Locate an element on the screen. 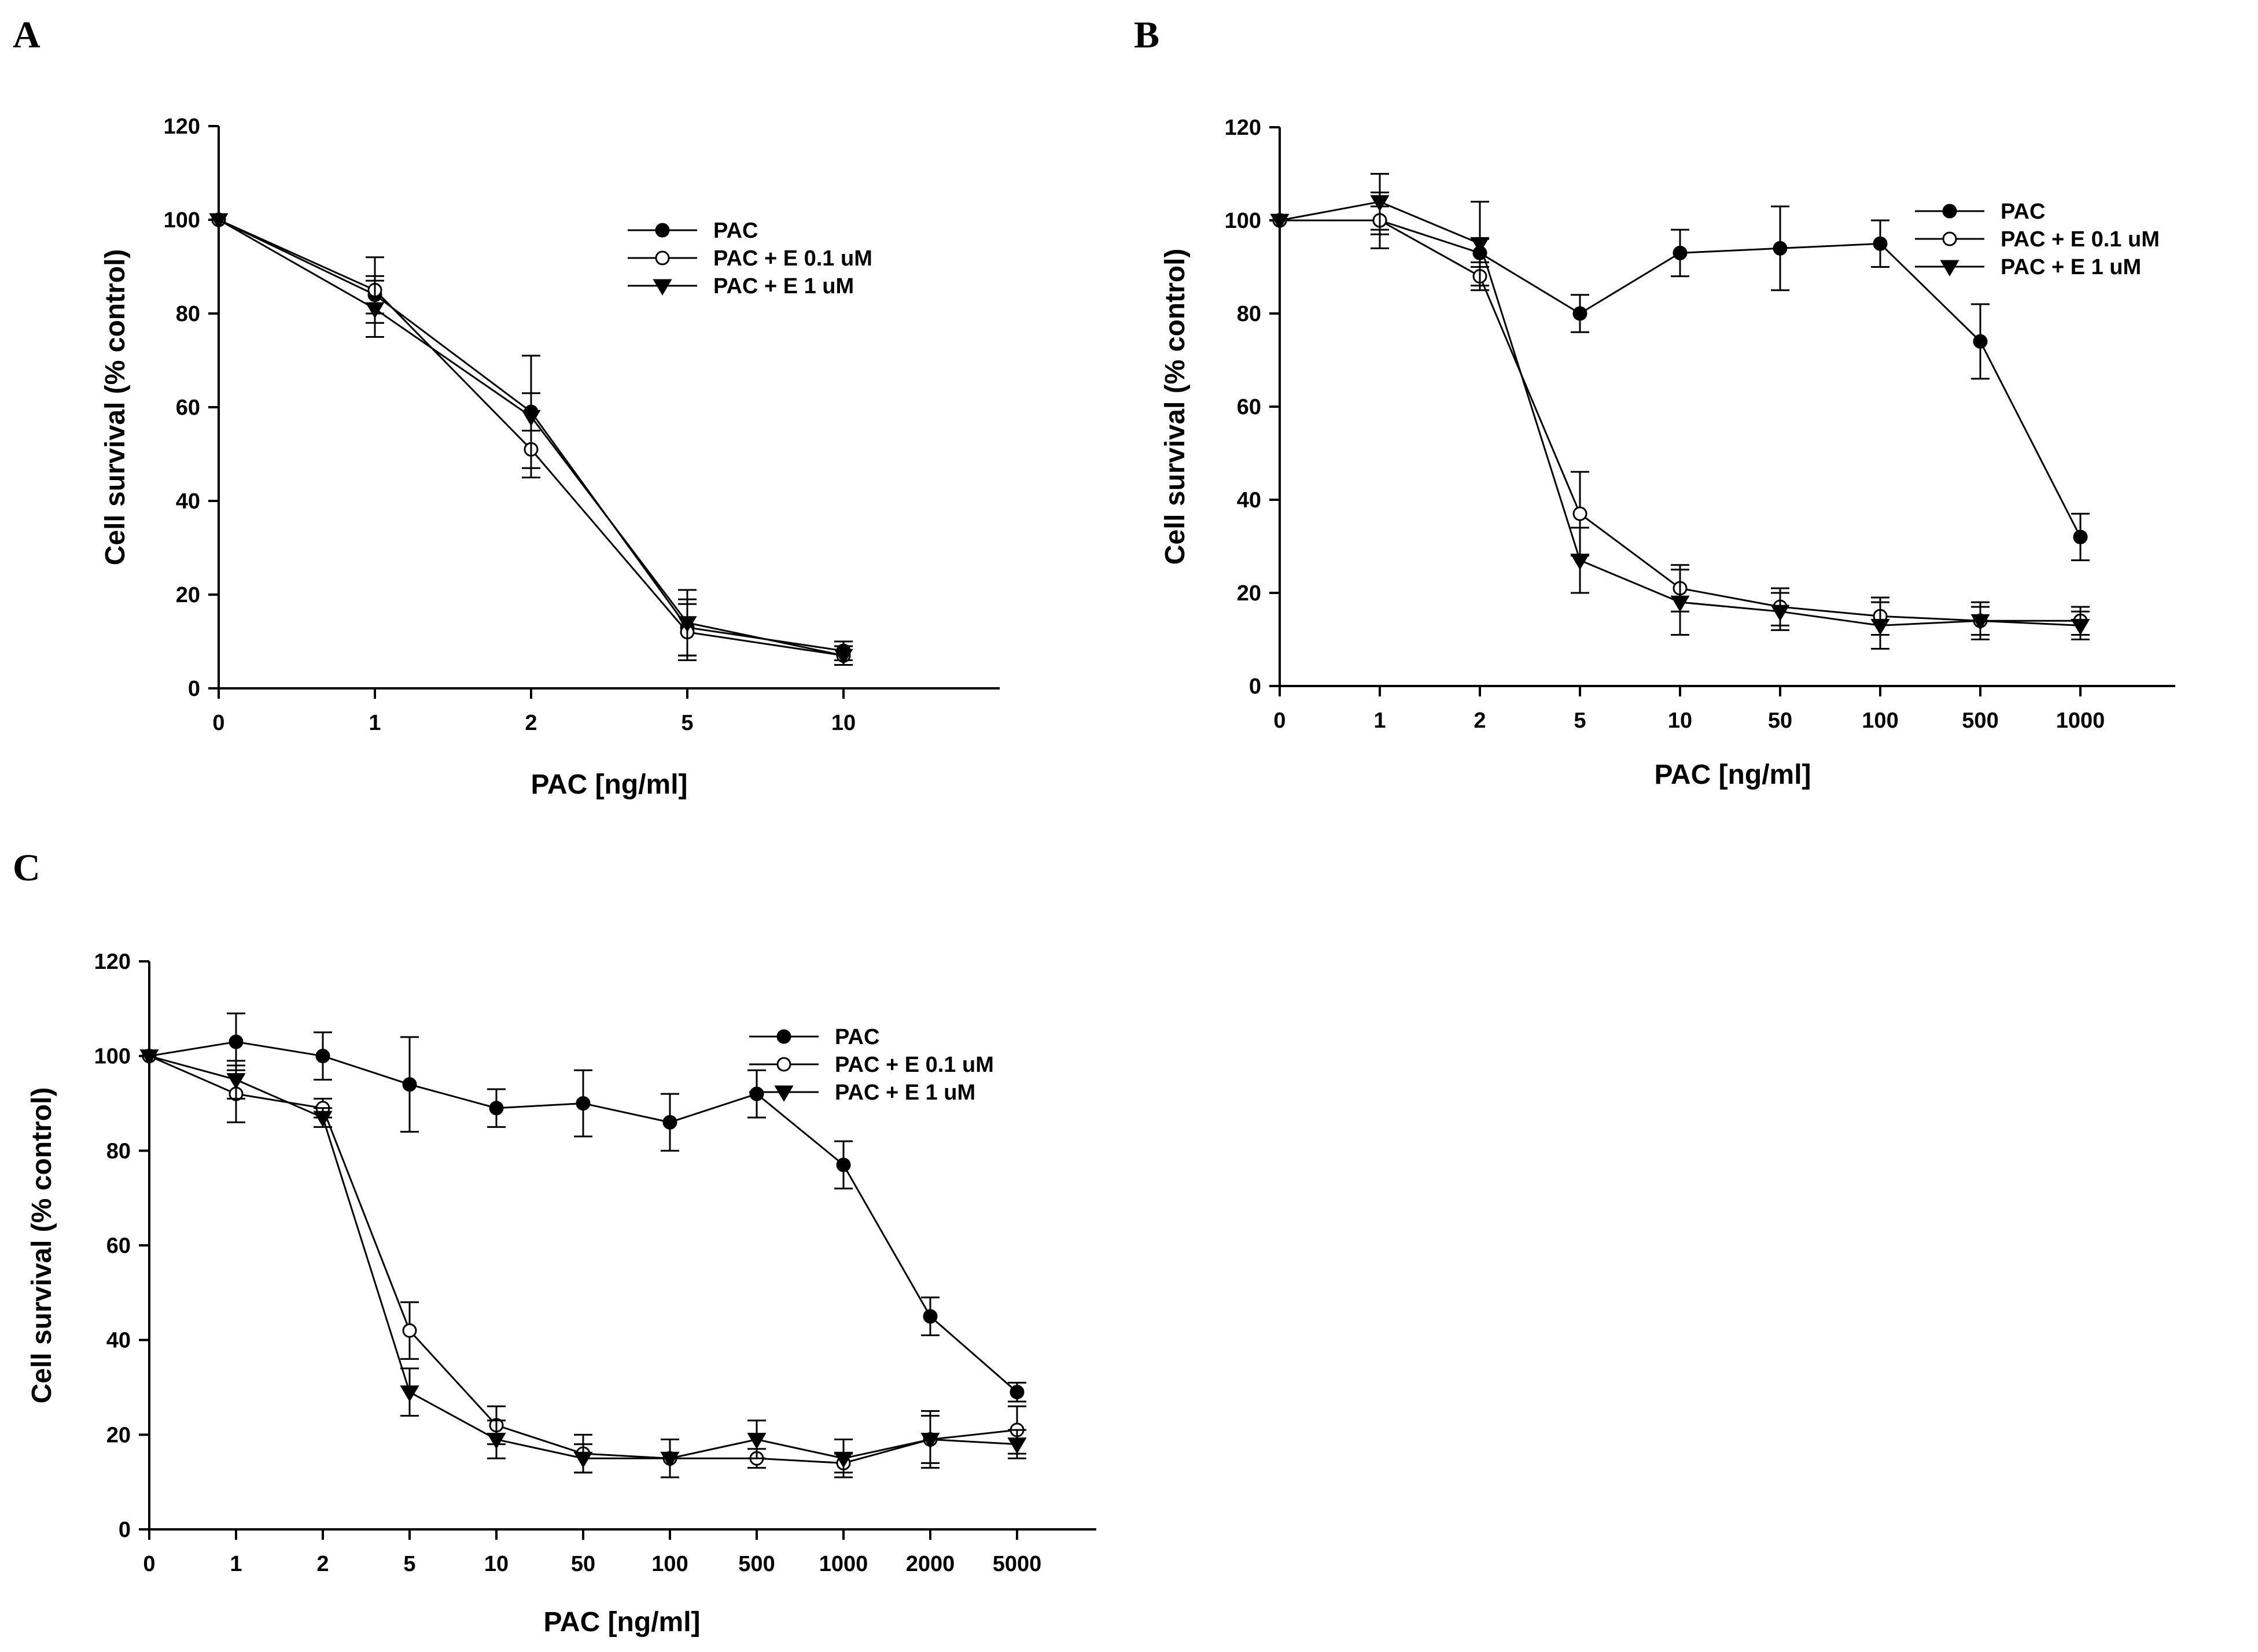  y-tick-label-b-0: 0 is located at coordinates (1255, 687).